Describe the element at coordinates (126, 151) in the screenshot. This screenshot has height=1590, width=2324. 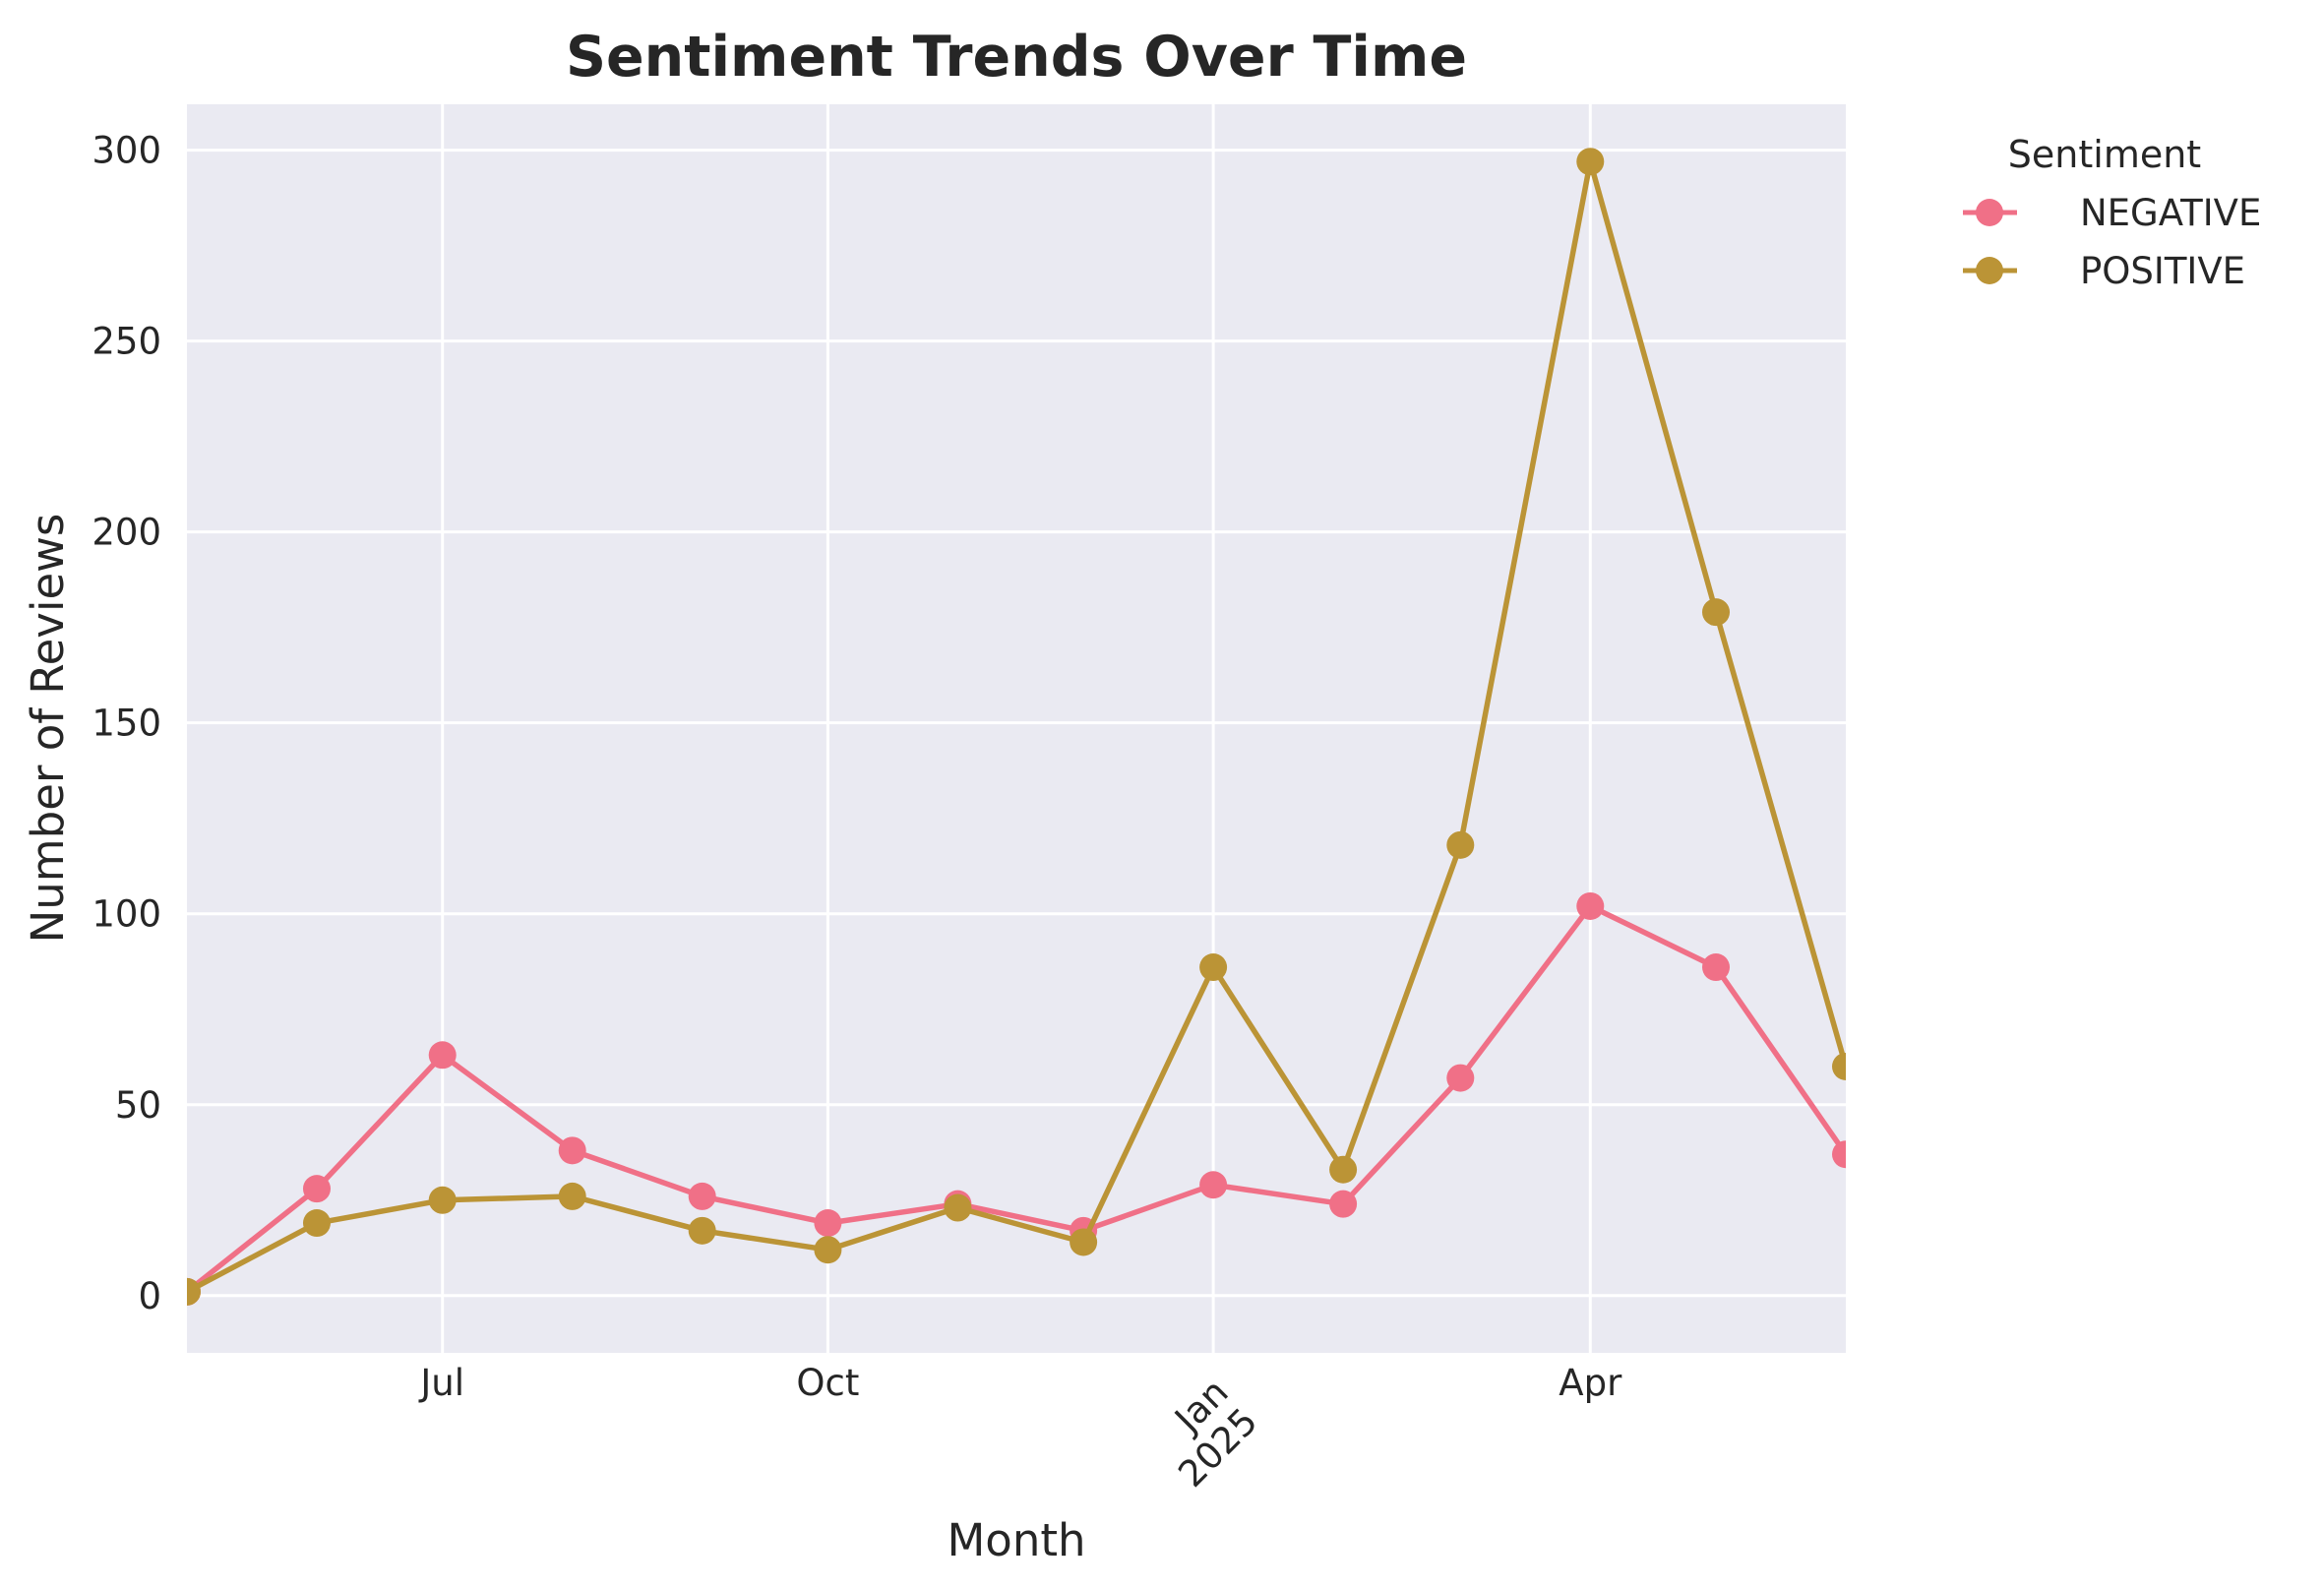
I see `y-tick-label: 300` at that location.